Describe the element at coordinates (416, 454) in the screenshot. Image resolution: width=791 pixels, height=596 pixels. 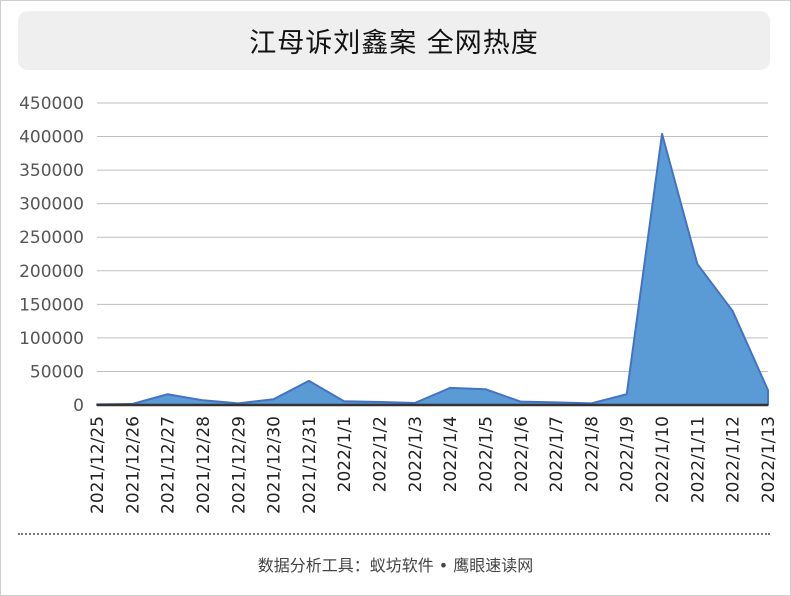
I see `x-tick-label: 2022/1/3` at that location.